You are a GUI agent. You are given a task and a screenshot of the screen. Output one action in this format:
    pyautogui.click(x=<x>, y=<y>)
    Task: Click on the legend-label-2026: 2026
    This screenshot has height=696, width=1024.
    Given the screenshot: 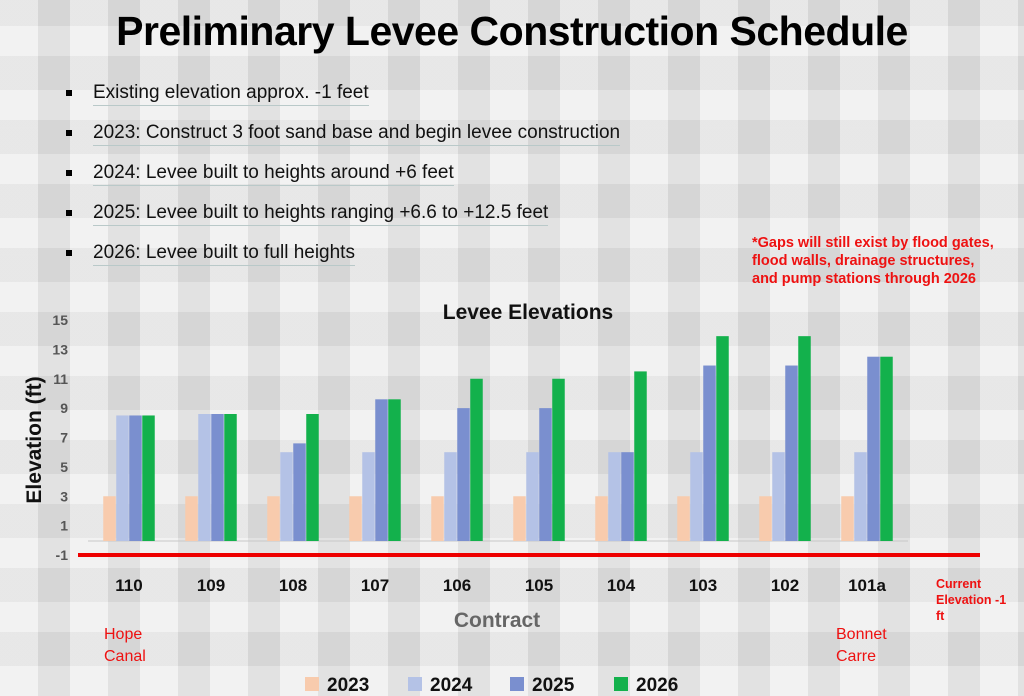 What is the action you would take?
    pyautogui.click(x=657, y=685)
    